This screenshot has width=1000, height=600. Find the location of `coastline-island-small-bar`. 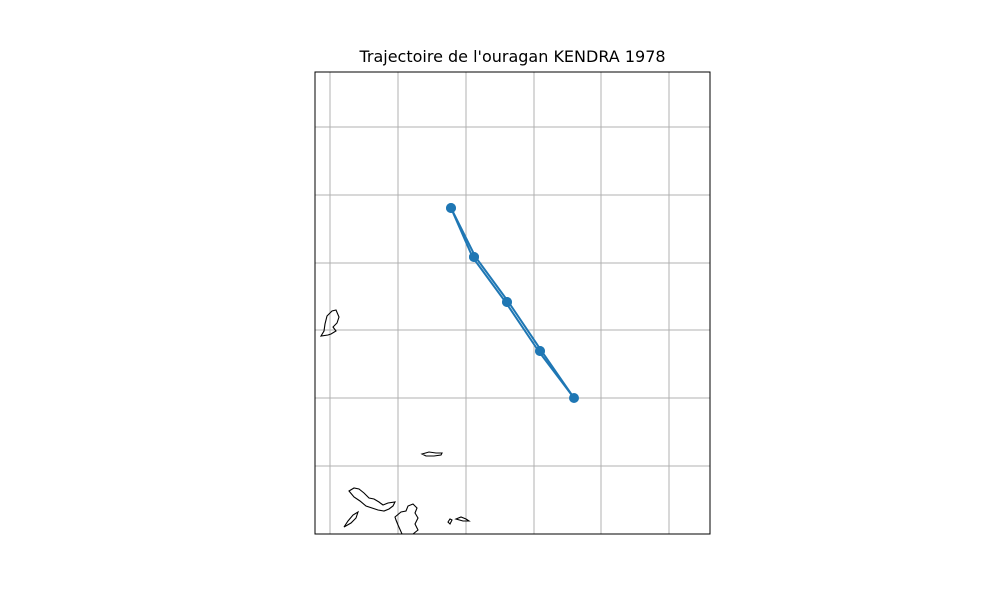

coastline-island-small-bar is located at coordinates (431, 454).